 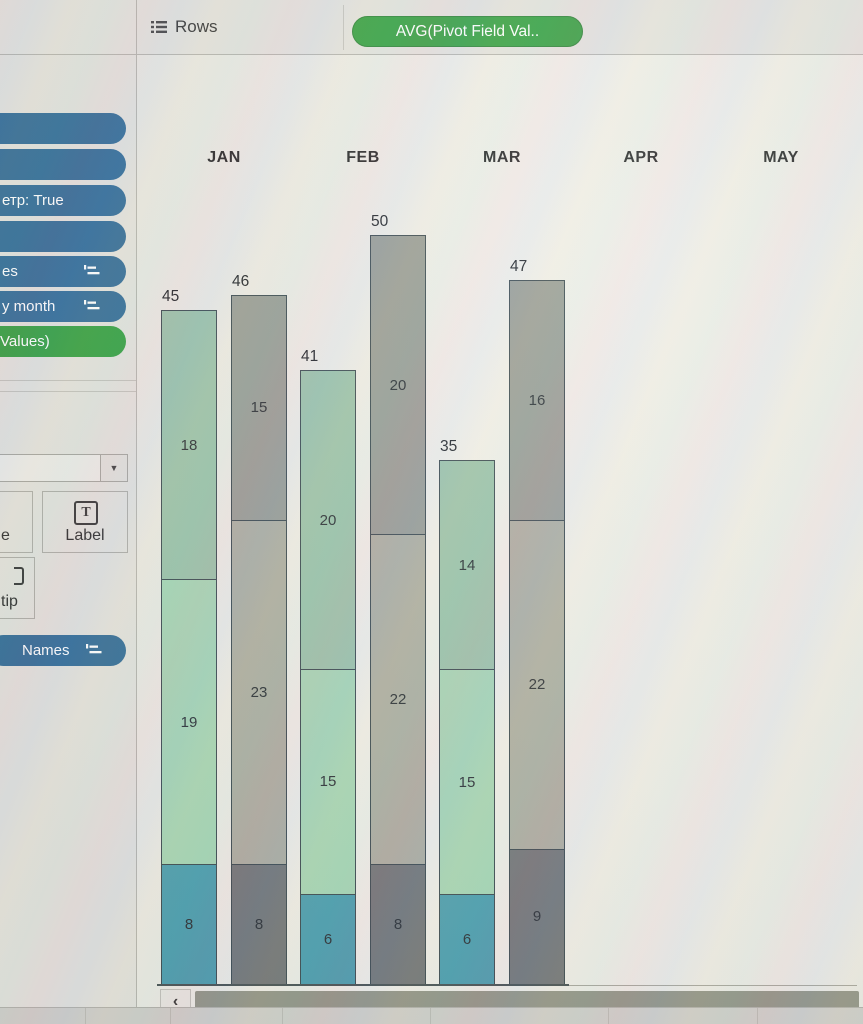 I want to click on rows-field-pill: AVG(Pivot Field Val.., so click(x=467, y=31).